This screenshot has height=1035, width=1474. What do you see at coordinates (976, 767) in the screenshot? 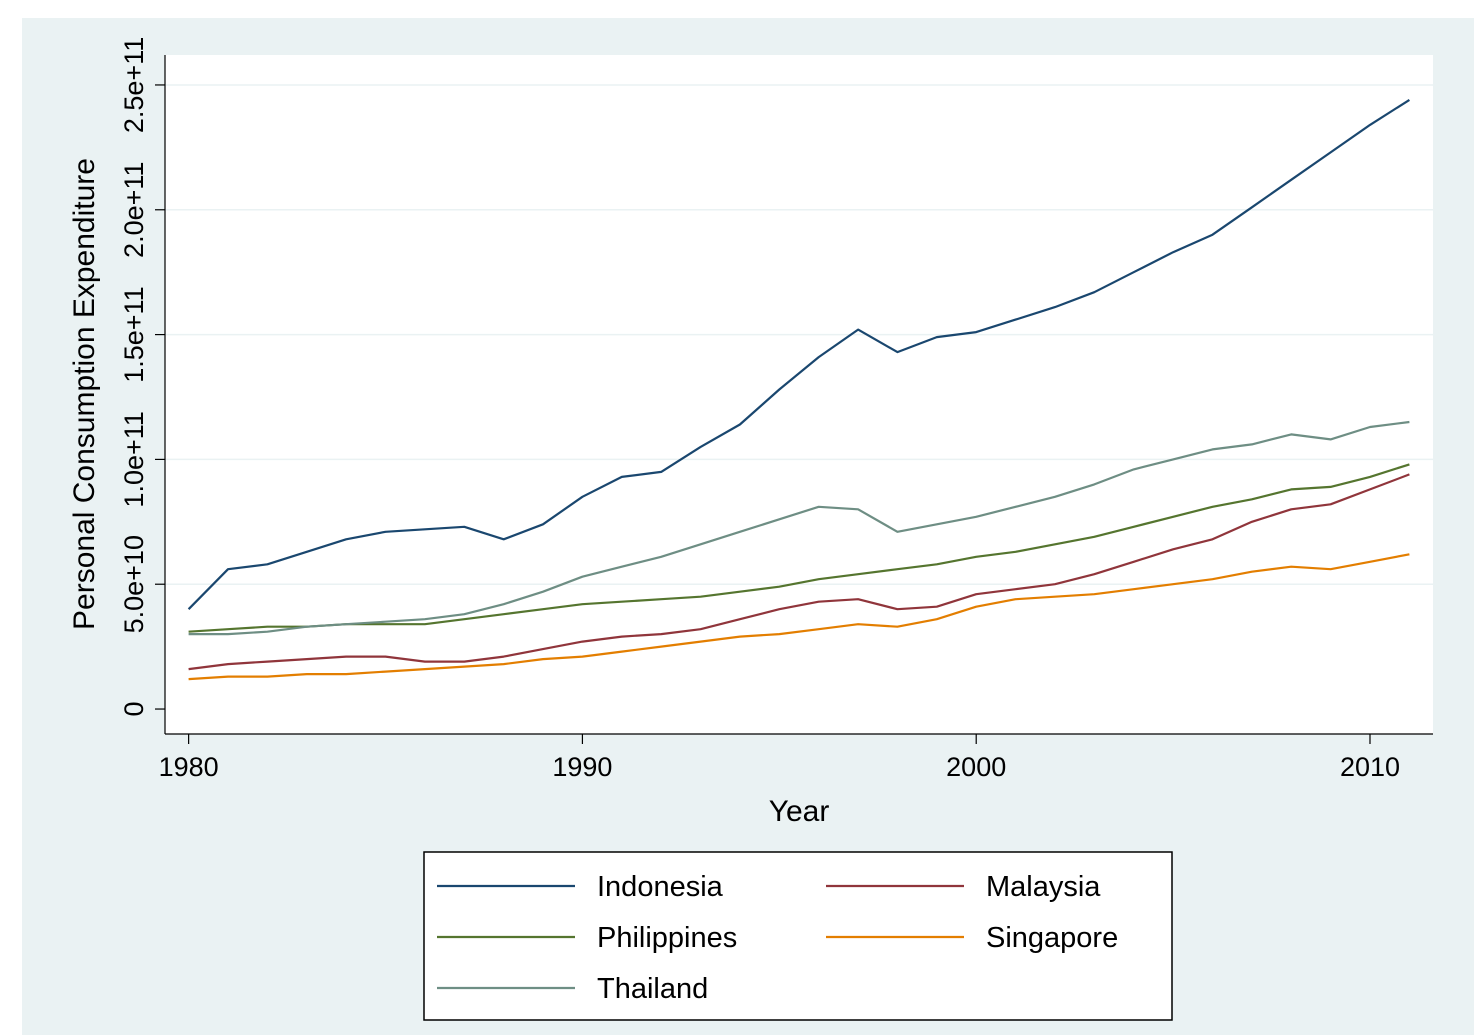
I see `x-tick-label: 2000` at bounding box center [976, 767].